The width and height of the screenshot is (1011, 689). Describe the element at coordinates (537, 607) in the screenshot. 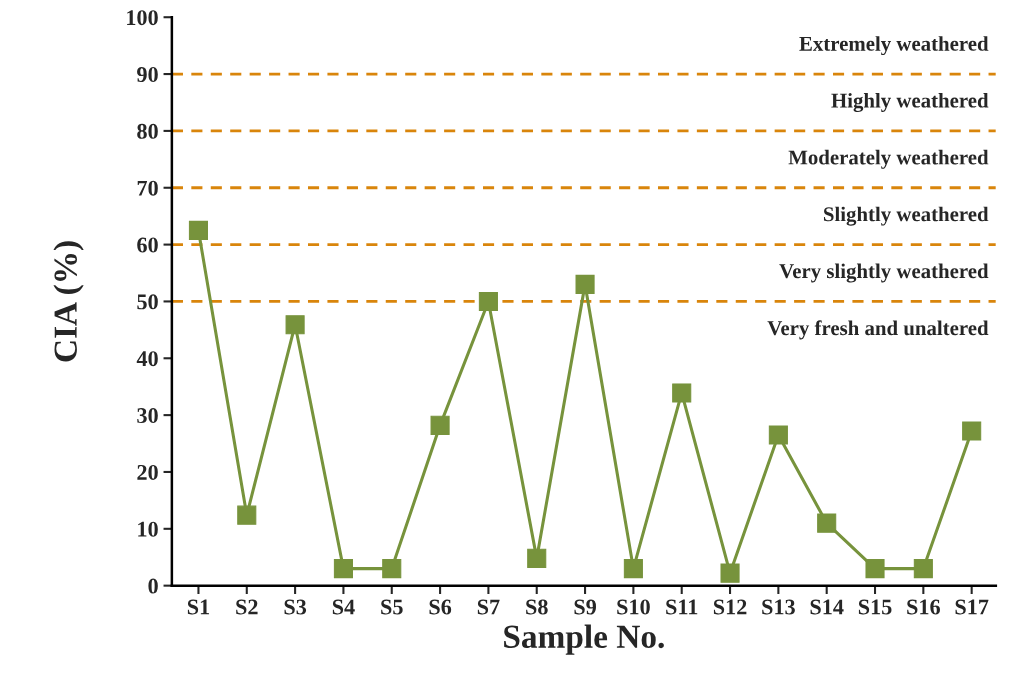

I see `x-tick-label: S8` at that location.